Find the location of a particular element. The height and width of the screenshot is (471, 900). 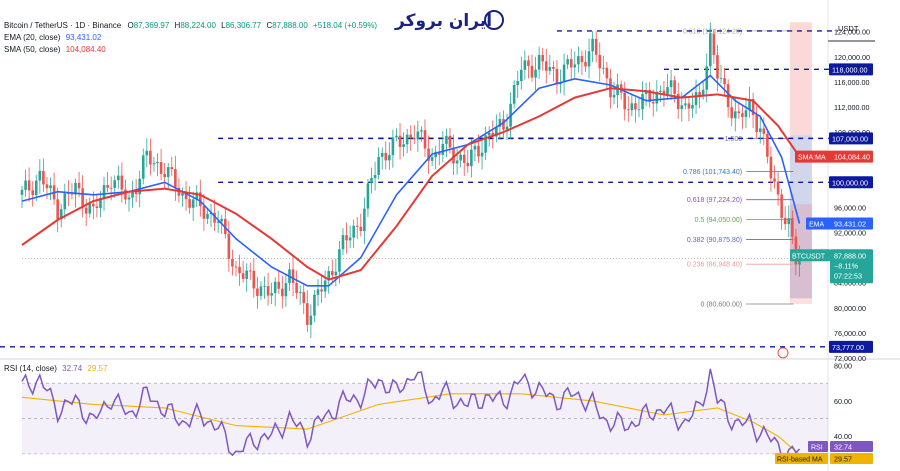

alert-icon is located at coordinates (783, 353).